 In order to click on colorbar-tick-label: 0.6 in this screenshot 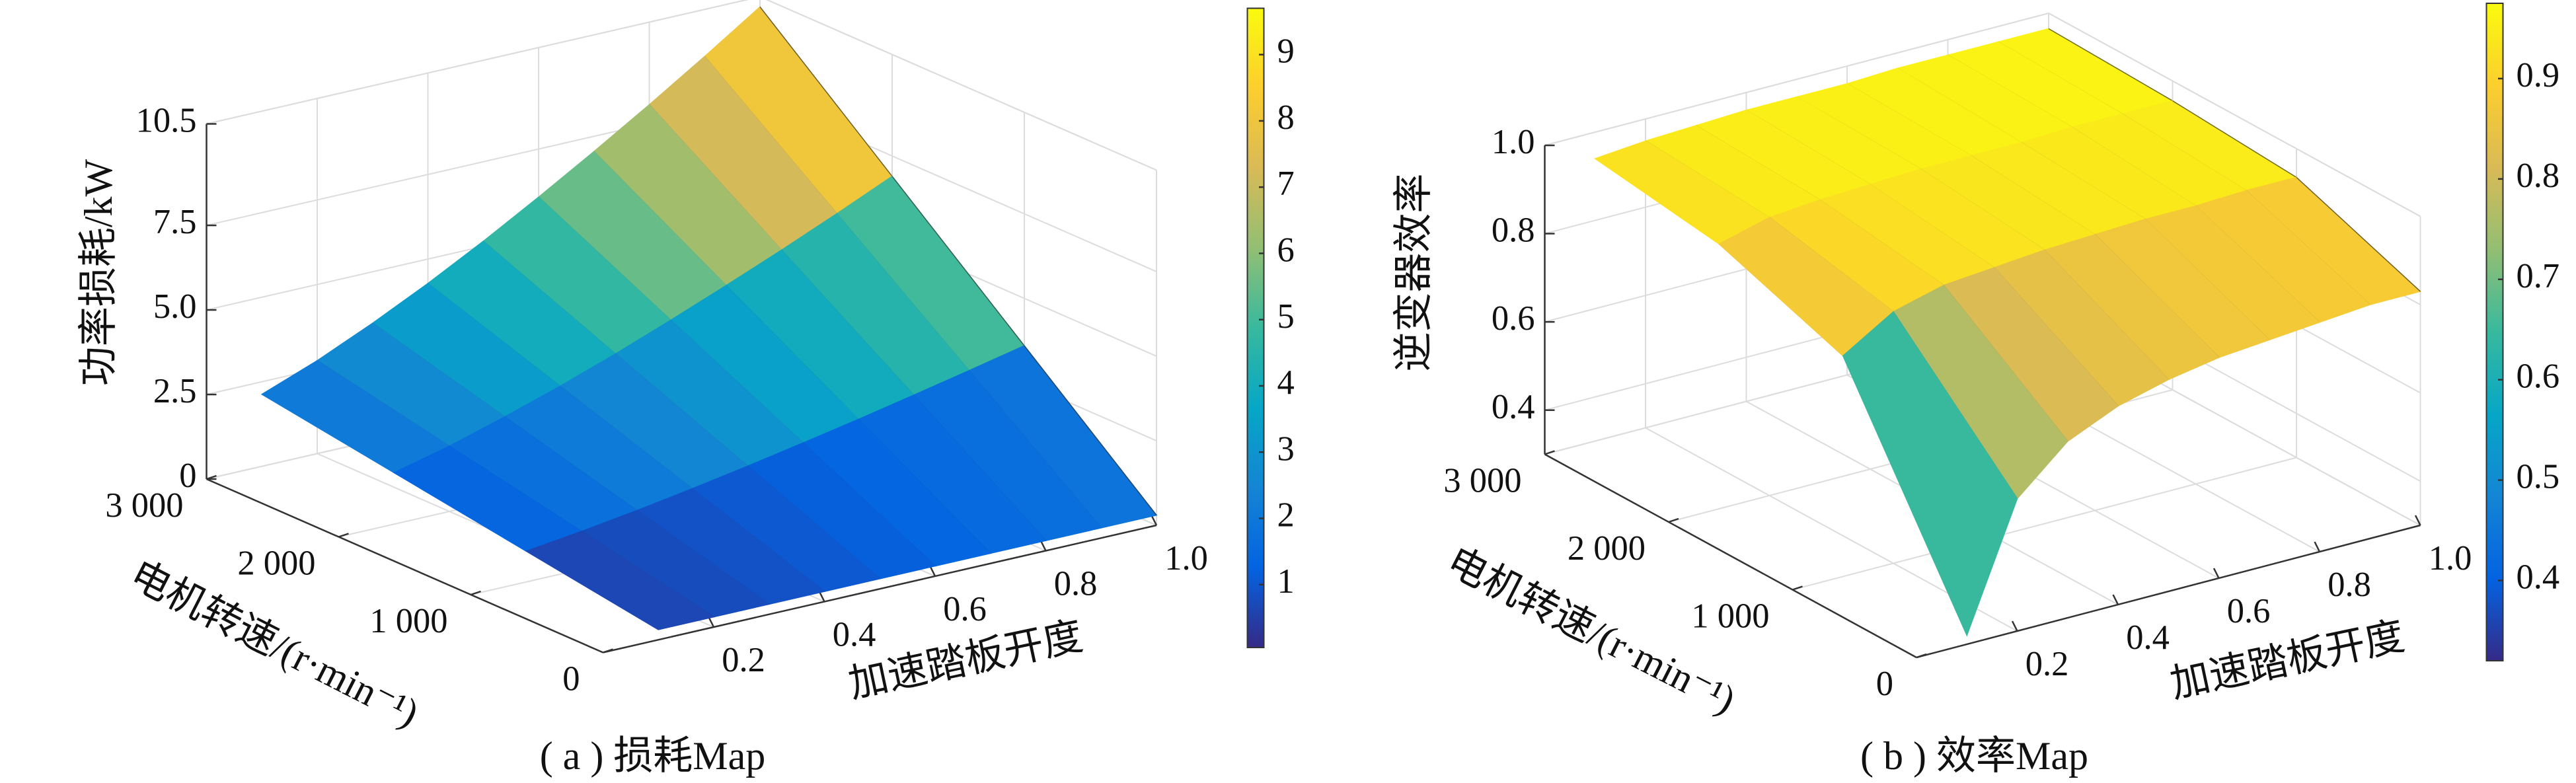, I will do `click(2538, 376)`.